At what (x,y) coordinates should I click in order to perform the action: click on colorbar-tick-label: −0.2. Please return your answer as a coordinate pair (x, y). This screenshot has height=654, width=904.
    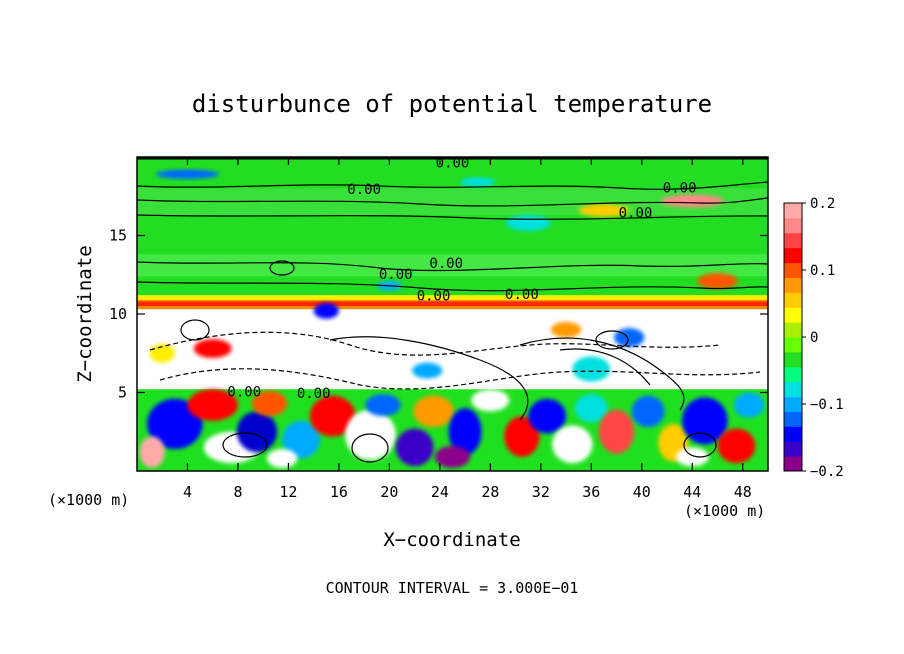
    Looking at the image, I should click on (827, 472).